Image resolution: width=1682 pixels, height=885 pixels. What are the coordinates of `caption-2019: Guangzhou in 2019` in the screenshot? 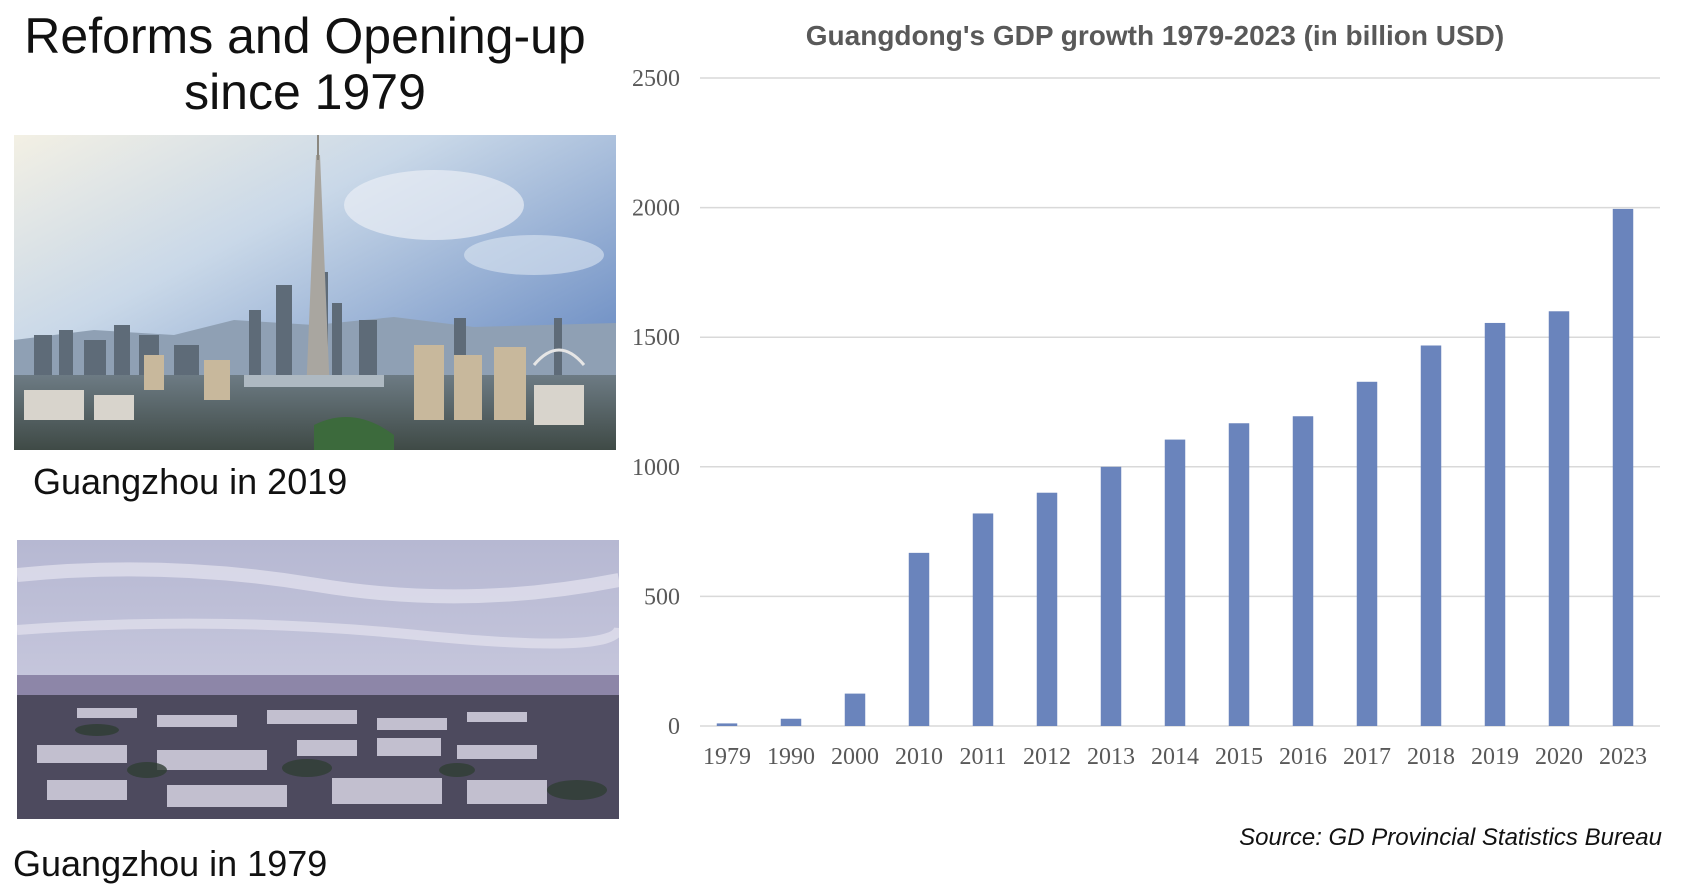 It's located at (190, 481).